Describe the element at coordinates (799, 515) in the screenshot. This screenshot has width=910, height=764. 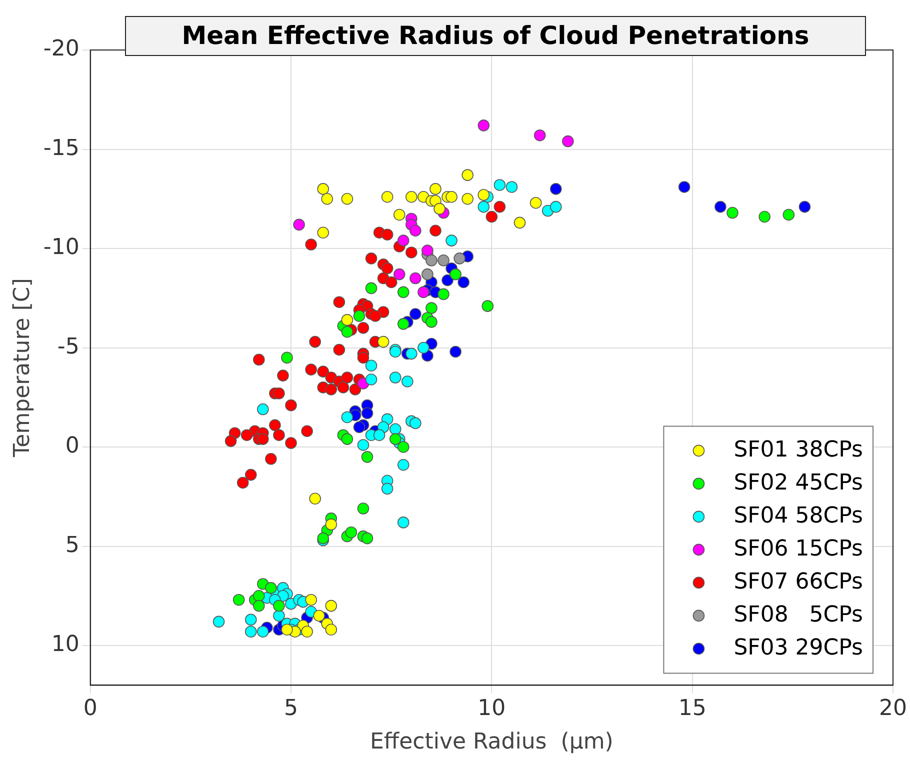
I see `legend-label: SF04 58CPs` at that location.